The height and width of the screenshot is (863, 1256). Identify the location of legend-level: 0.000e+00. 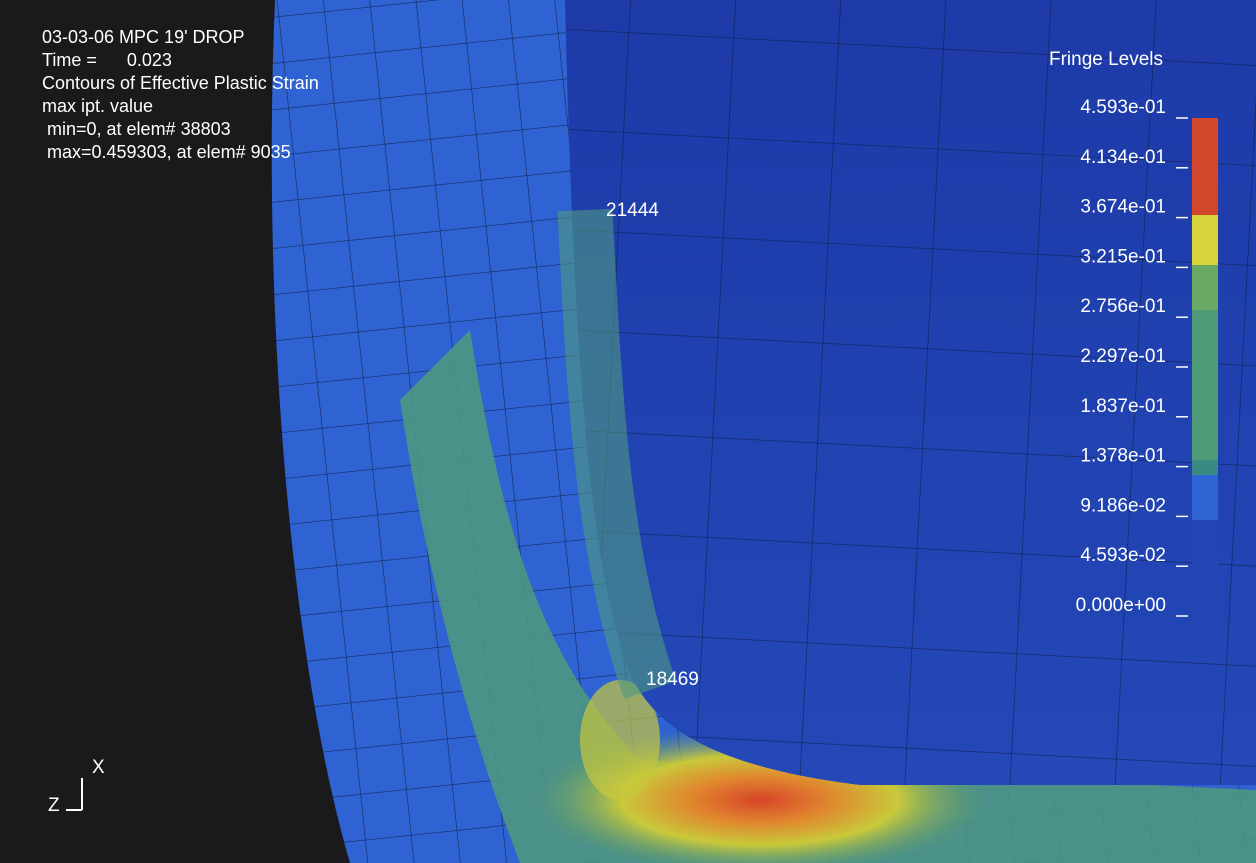
(1121, 605).